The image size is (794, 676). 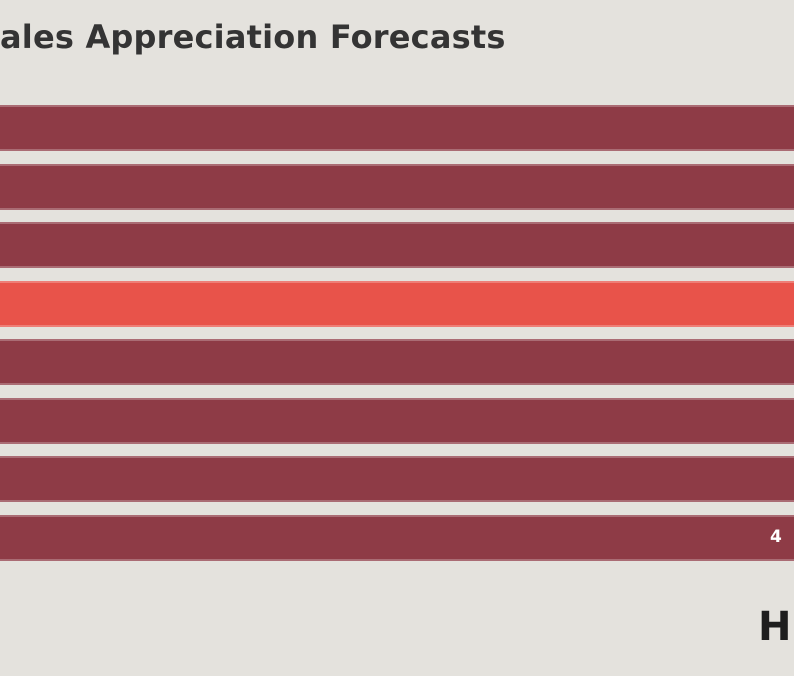 I want to click on footer-heading: H, so click(x=775, y=627).